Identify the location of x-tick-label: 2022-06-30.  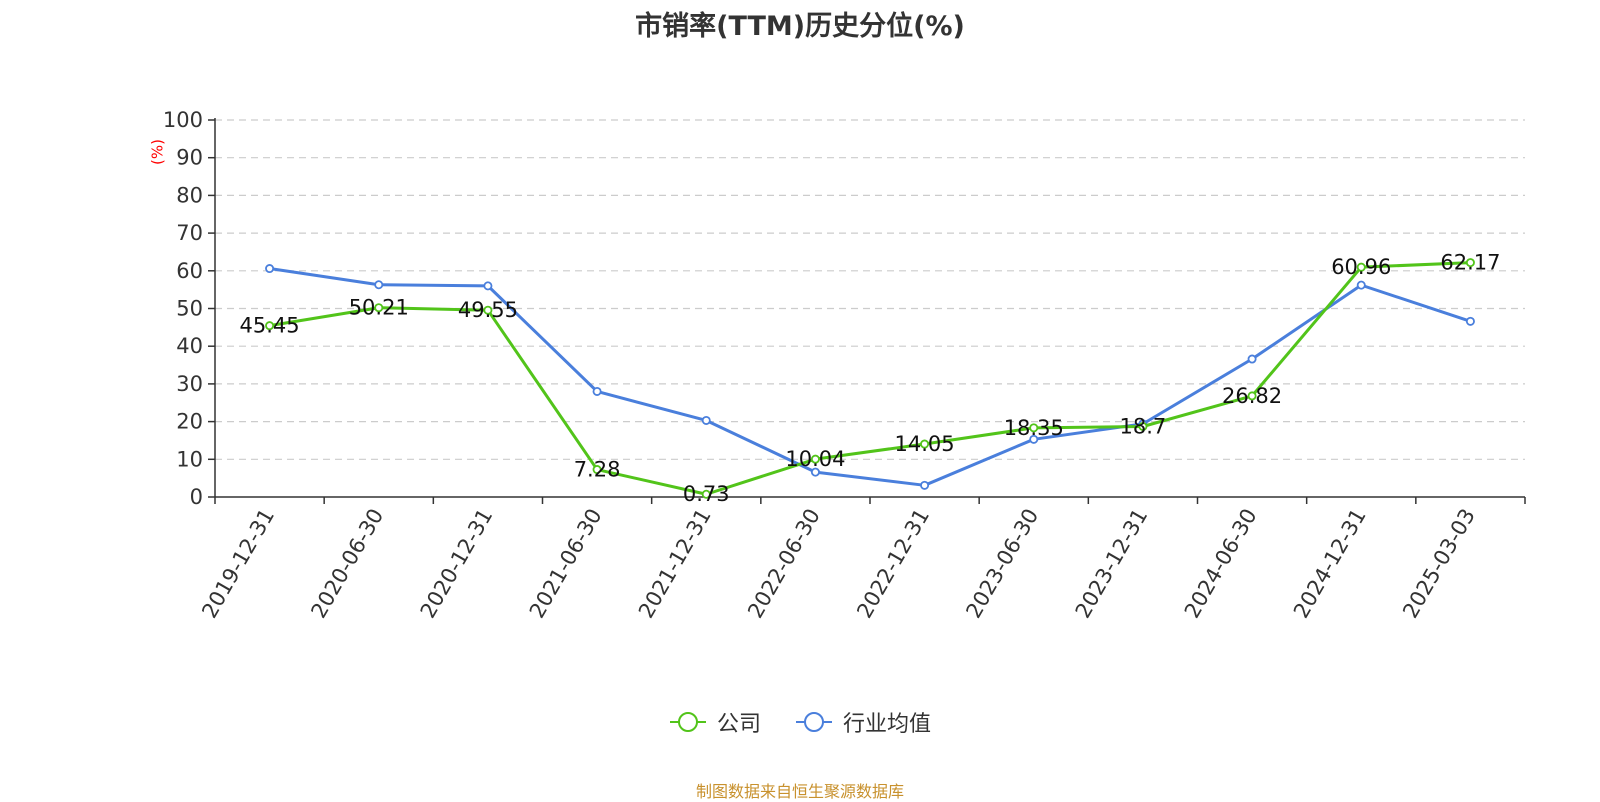
(784, 564).